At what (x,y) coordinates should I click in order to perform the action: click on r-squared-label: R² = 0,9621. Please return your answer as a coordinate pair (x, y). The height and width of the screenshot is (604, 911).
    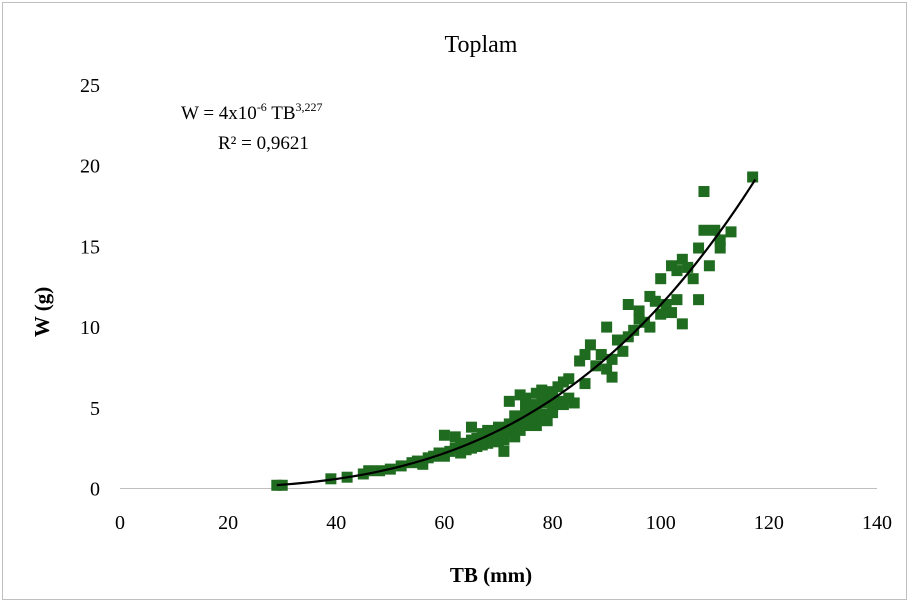
    Looking at the image, I should click on (263, 143).